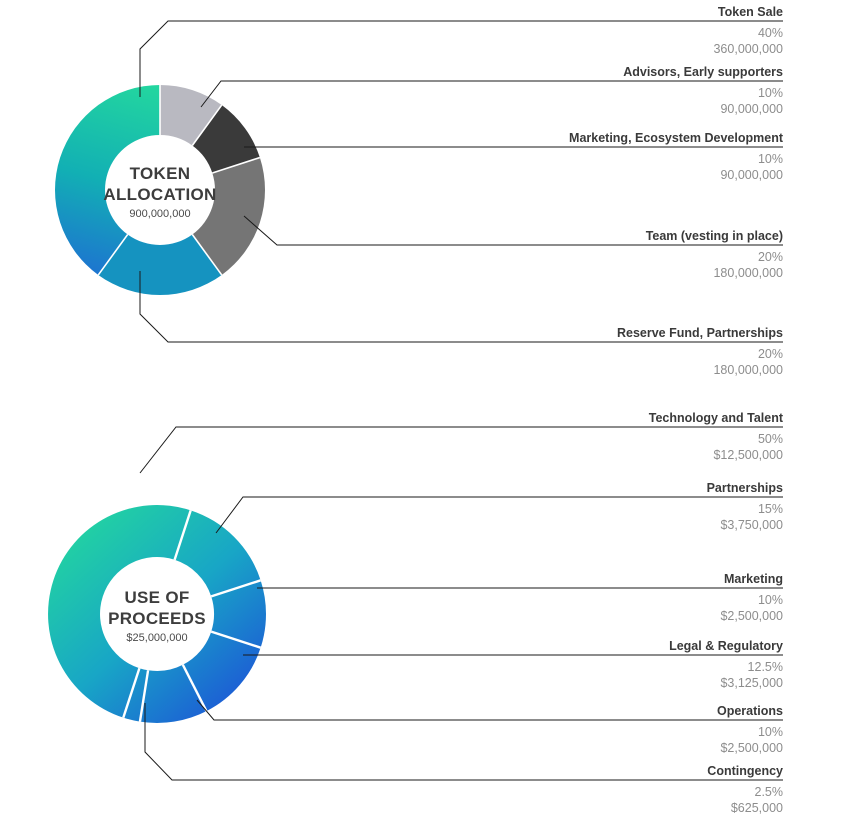  What do you see at coordinates (157, 608) in the screenshot?
I see `chart-title: USE OF PROCEEDS` at bounding box center [157, 608].